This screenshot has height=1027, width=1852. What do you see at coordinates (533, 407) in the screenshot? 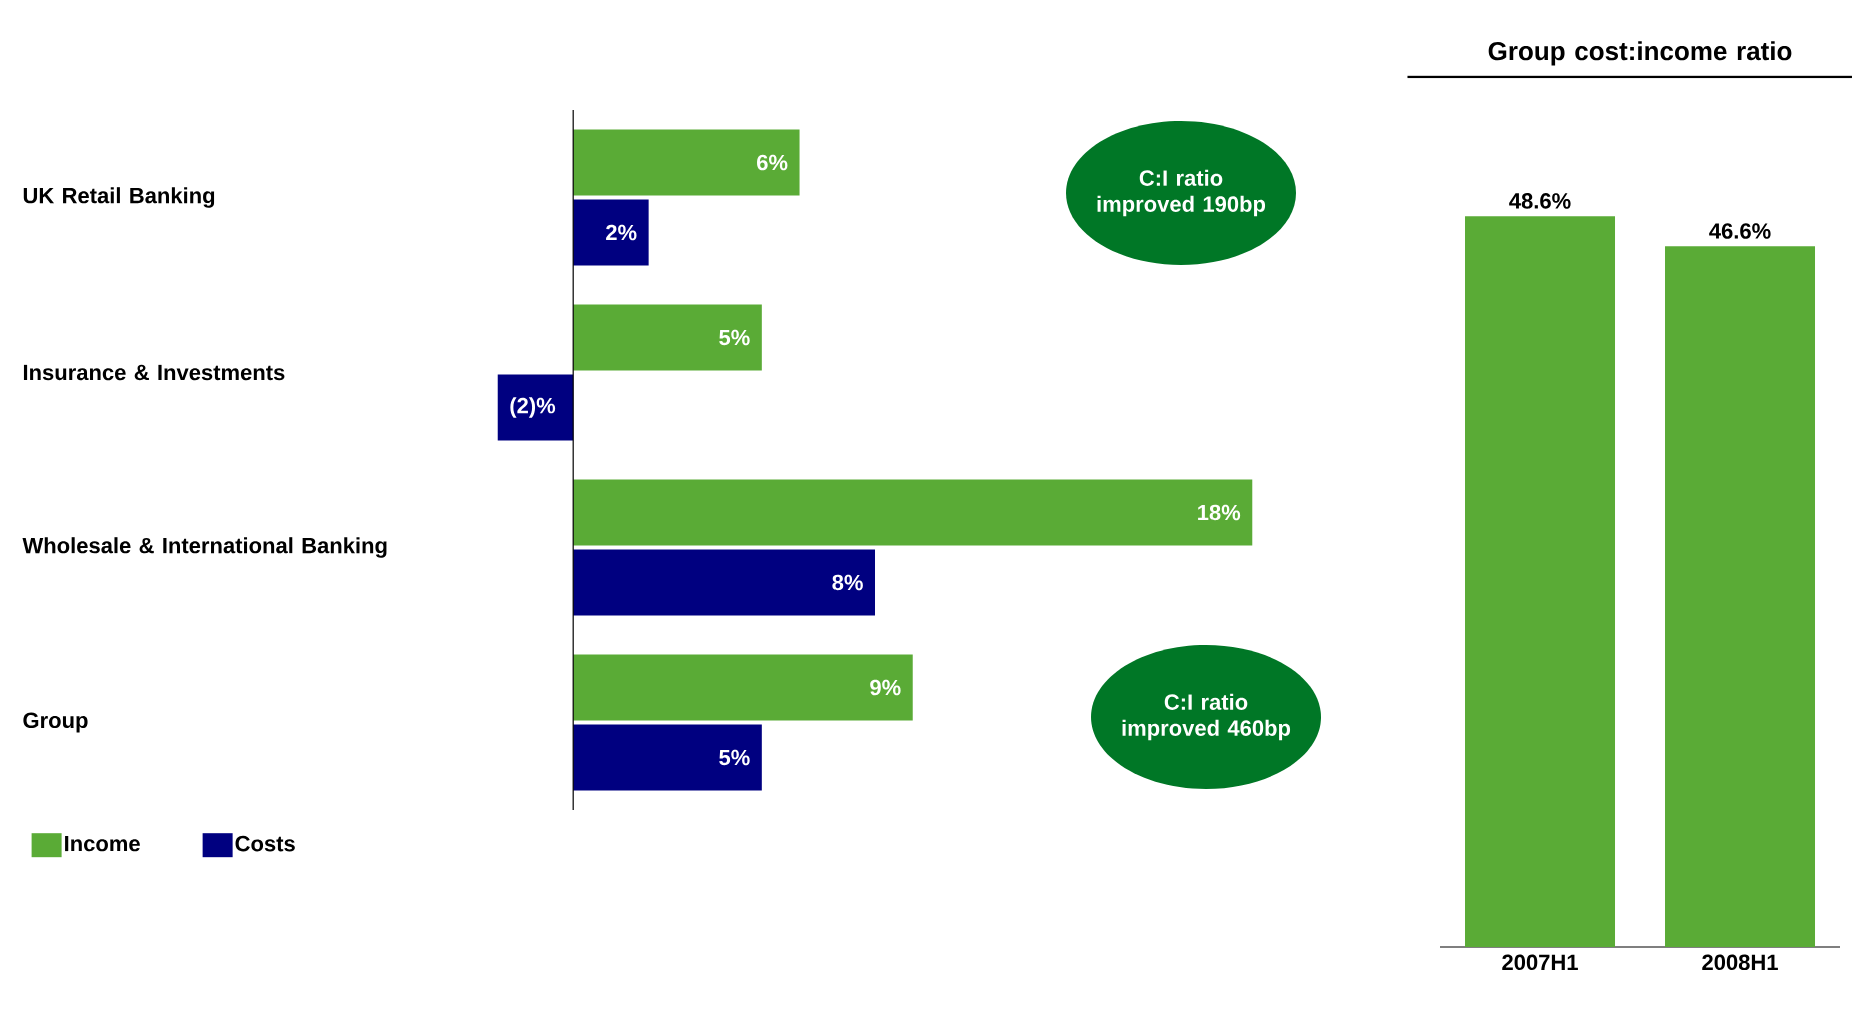
I see `data-label: (2)%` at bounding box center [533, 407].